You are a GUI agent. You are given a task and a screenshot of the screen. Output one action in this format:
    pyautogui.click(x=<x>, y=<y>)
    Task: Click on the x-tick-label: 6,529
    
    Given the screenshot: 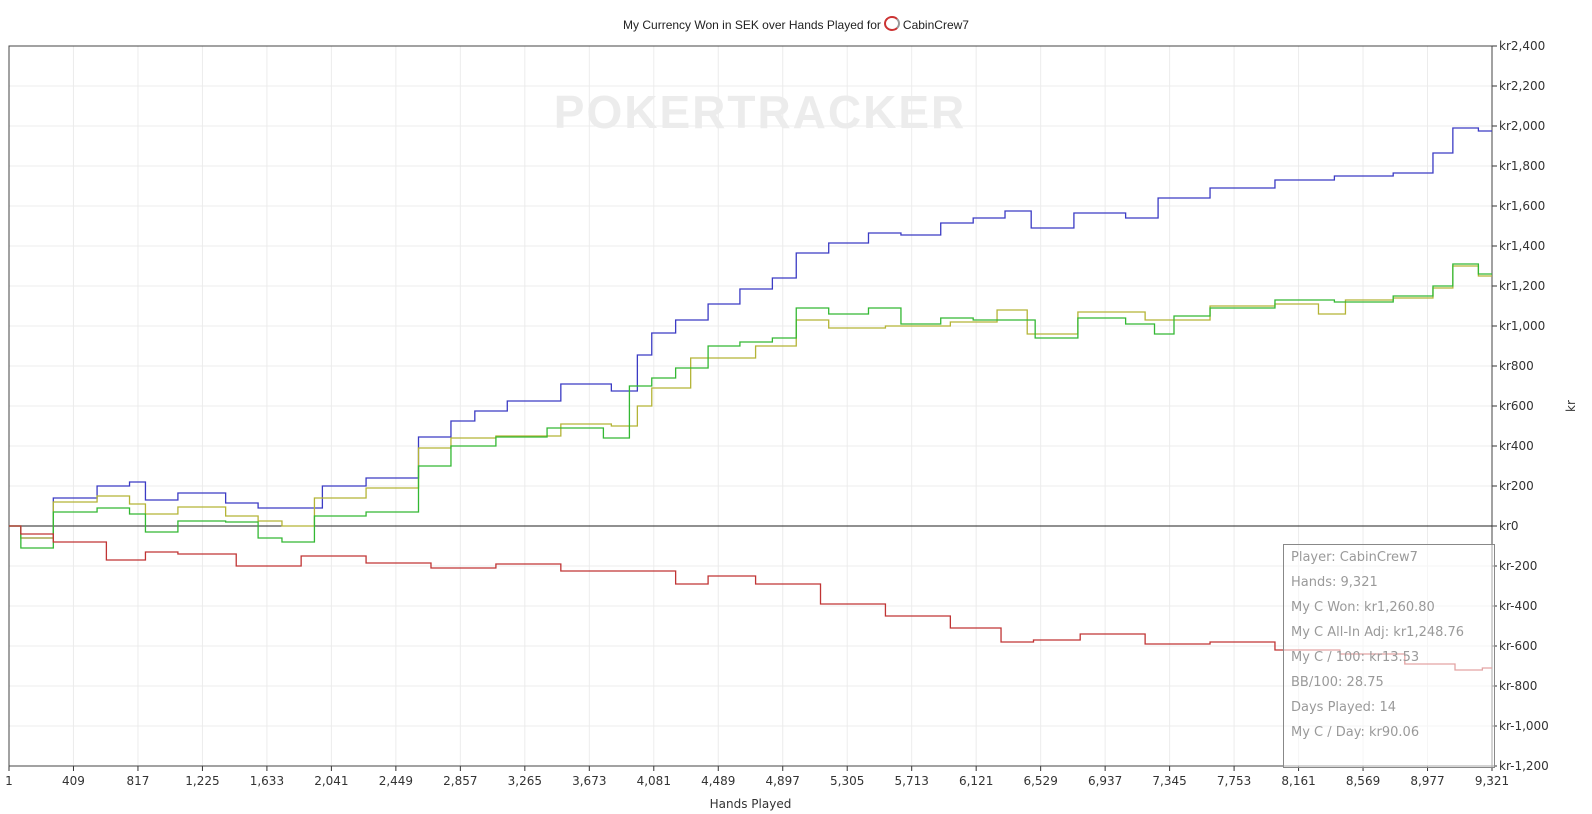 What is the action you would take?
    pyautogui.click(x=1040, y=781)
    